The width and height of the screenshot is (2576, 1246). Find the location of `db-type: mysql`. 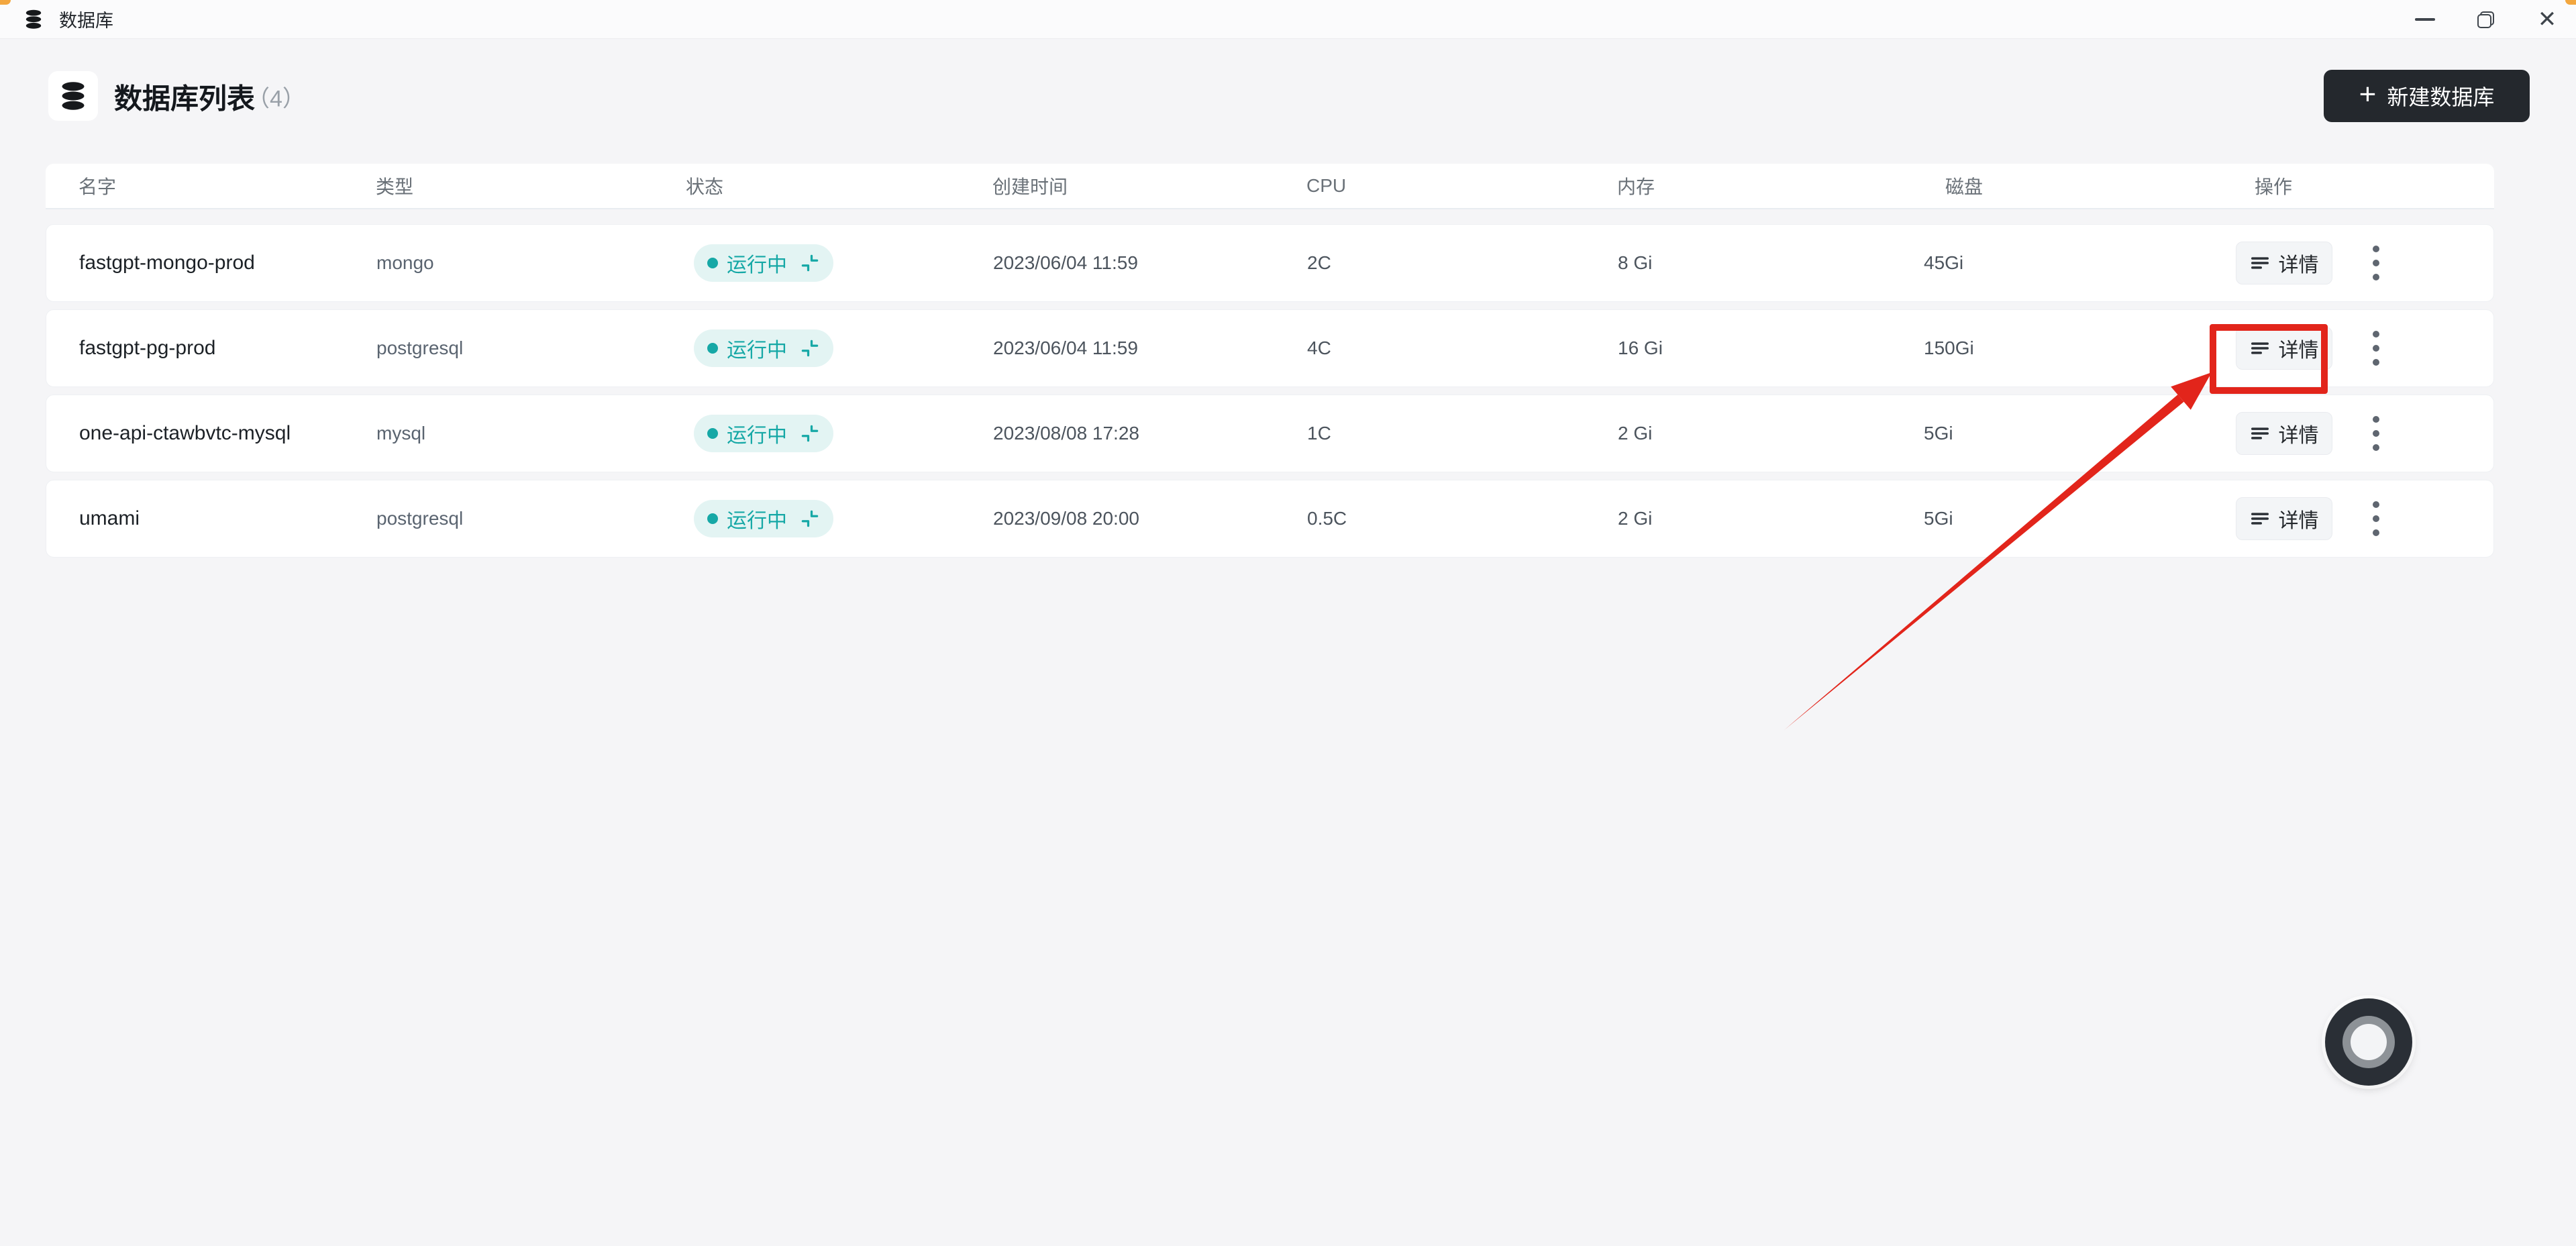

db-type: mysql is located at coordinates (401, 433).